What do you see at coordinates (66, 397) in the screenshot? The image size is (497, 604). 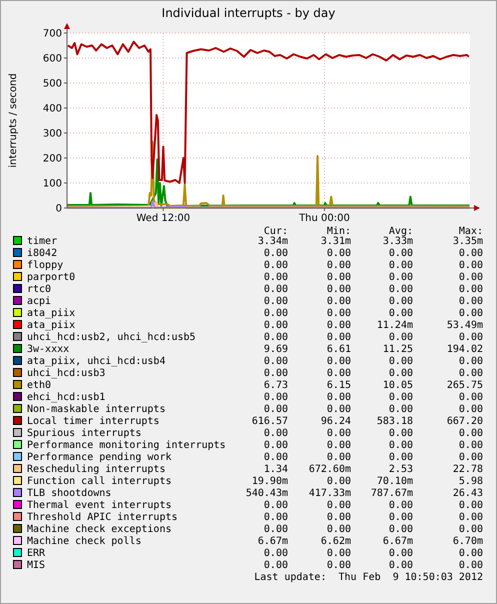 I see `legend-label: ehci_hcd:usb1` at bounding box center [66, 397].